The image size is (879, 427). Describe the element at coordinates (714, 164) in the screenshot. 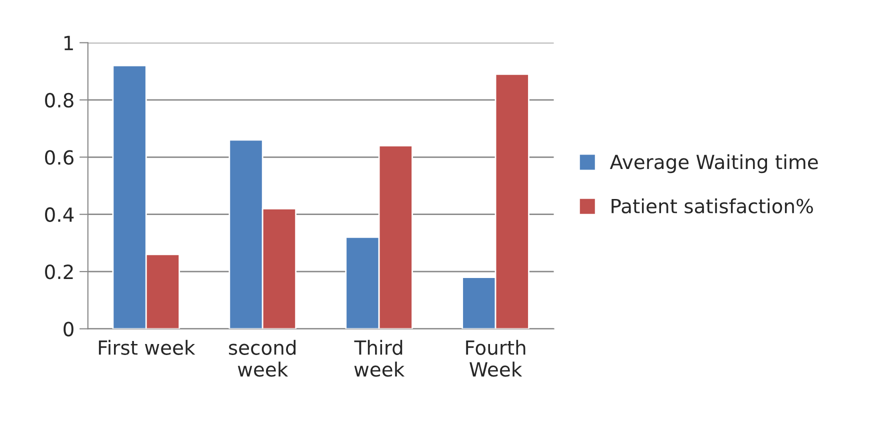

I see `legend-label: Average Waiting time` at that location.